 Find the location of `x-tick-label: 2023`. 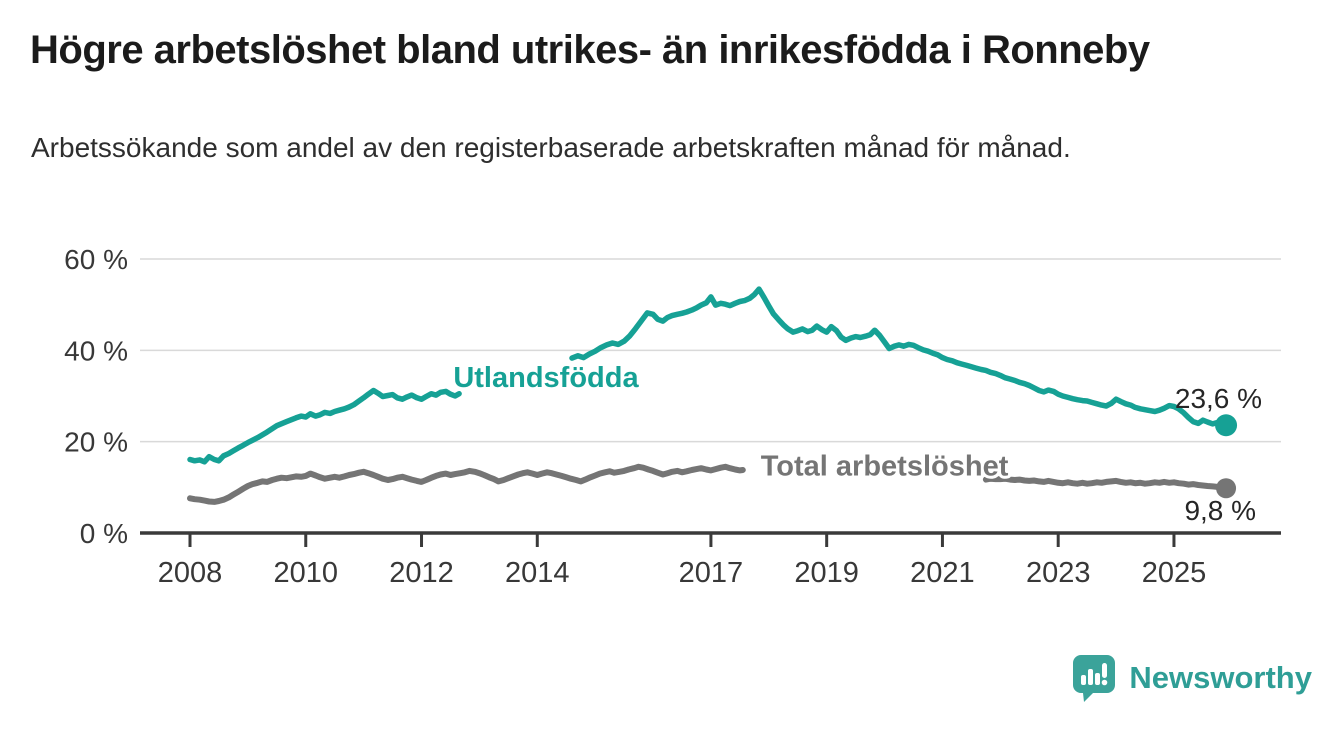

x-tick-label: 2023 is located at coordinates (1058, 573).